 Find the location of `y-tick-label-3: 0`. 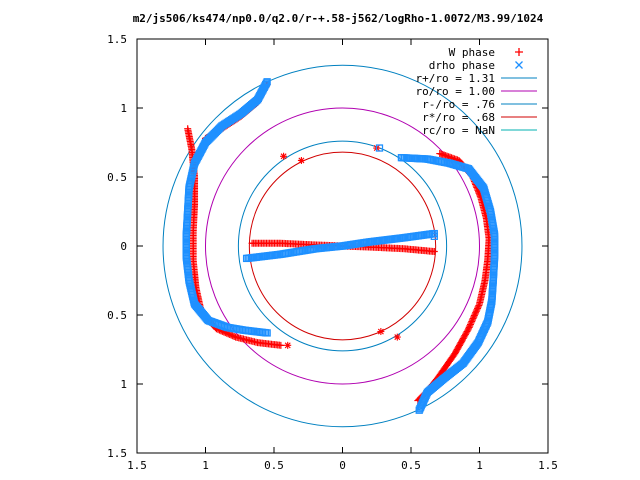

y-tick-label-3: 0 is located at coordinates (123, 246).